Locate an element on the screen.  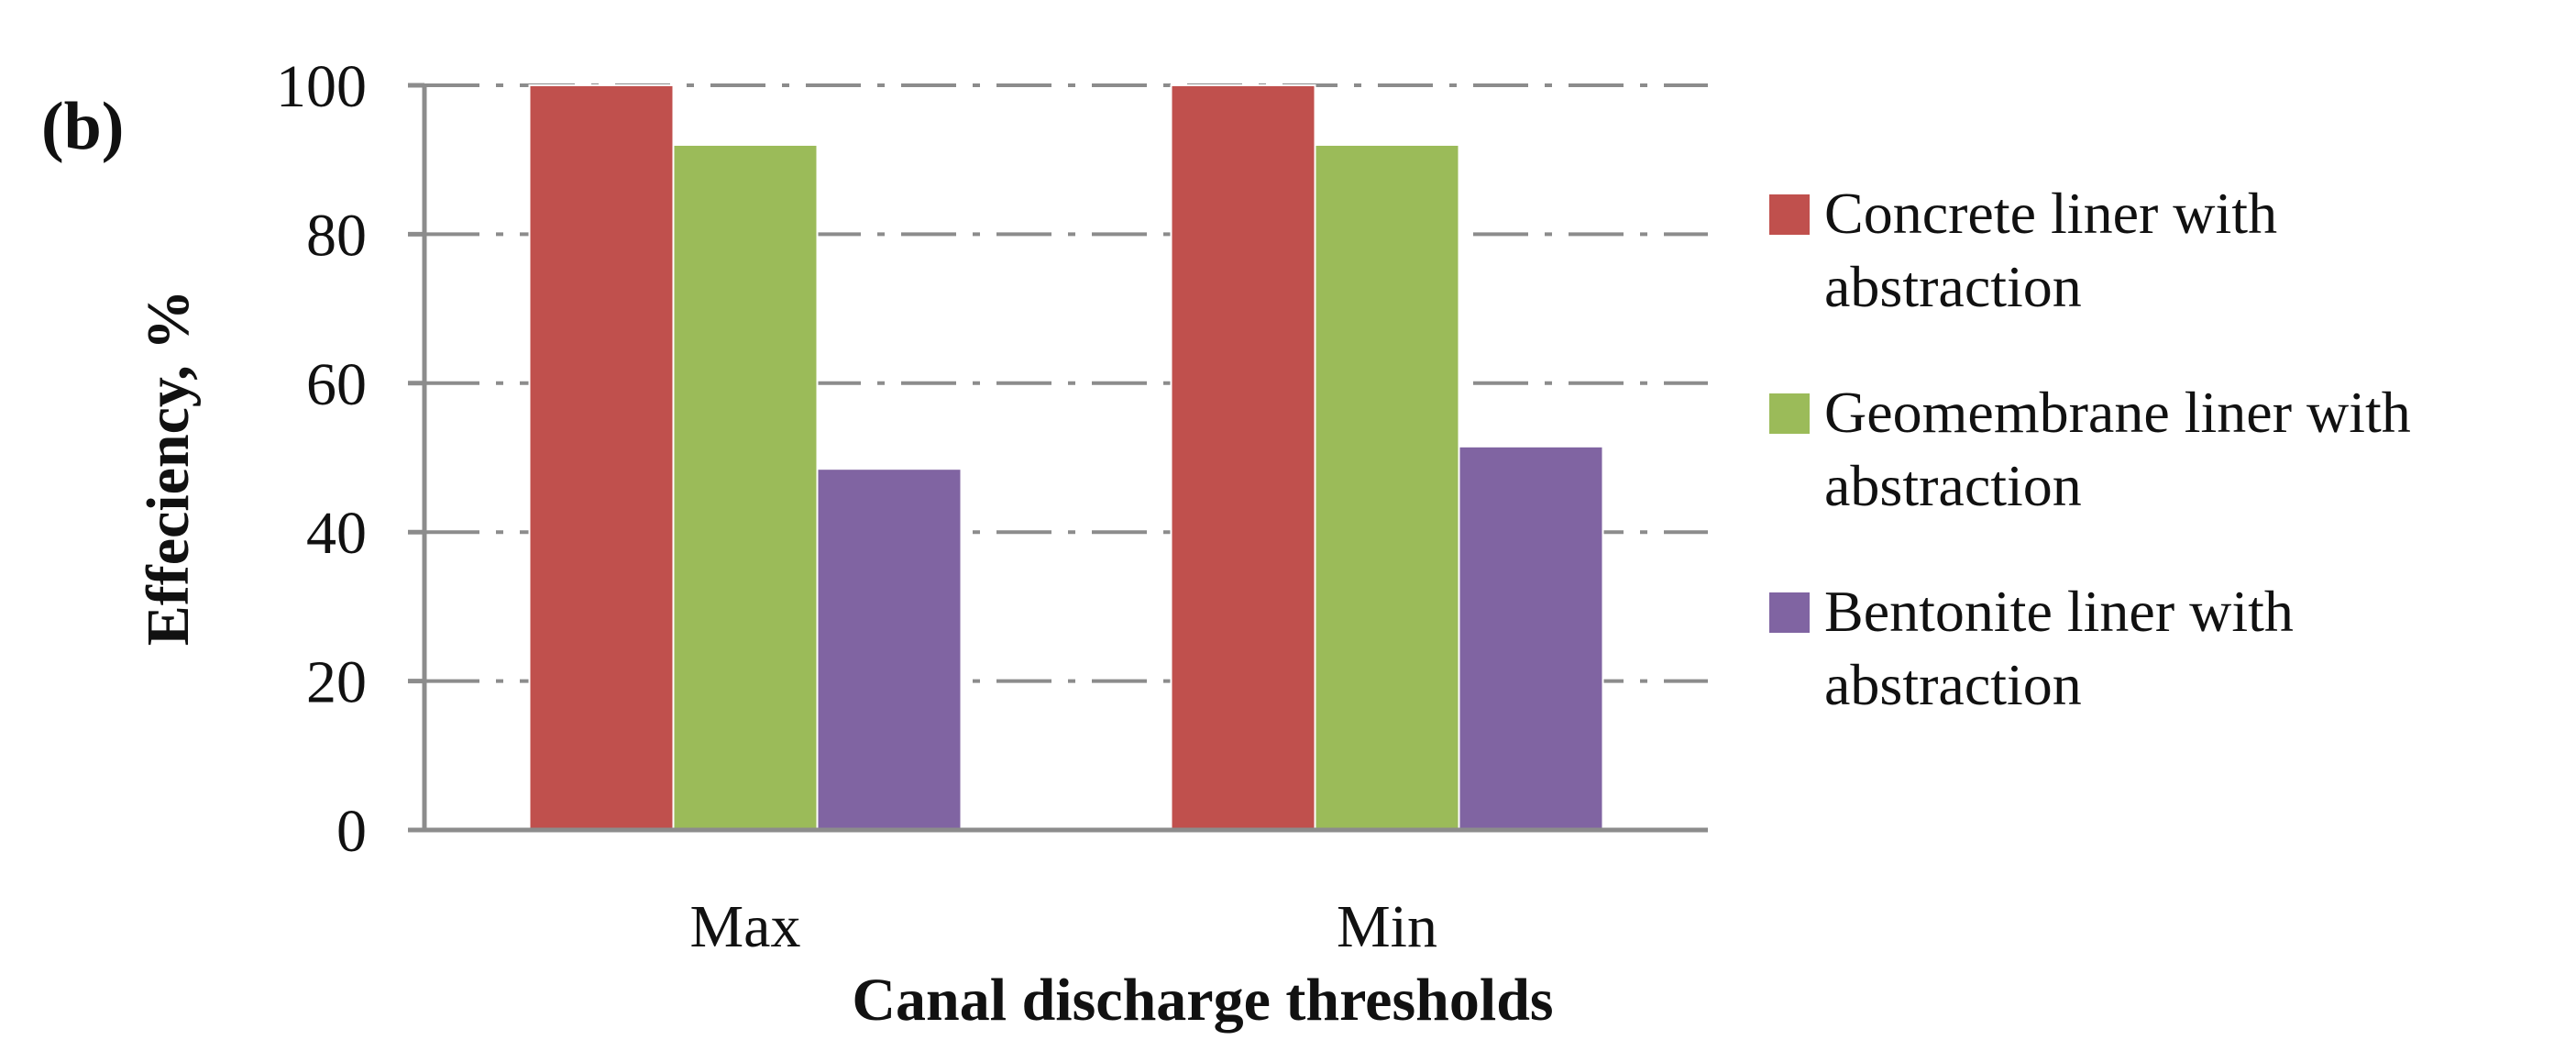
y-axis-title: Effeciency, % is located at coordinates (168, 468).